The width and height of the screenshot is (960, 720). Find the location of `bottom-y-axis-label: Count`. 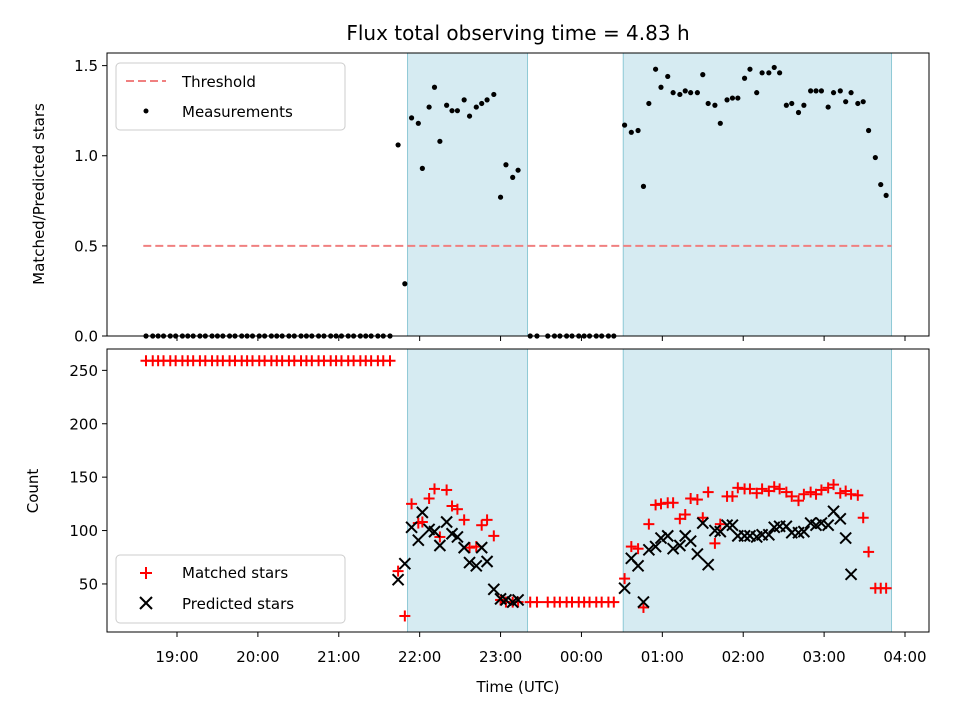

bottom-y-axis-label: Count is located at coordinates (33, 491).